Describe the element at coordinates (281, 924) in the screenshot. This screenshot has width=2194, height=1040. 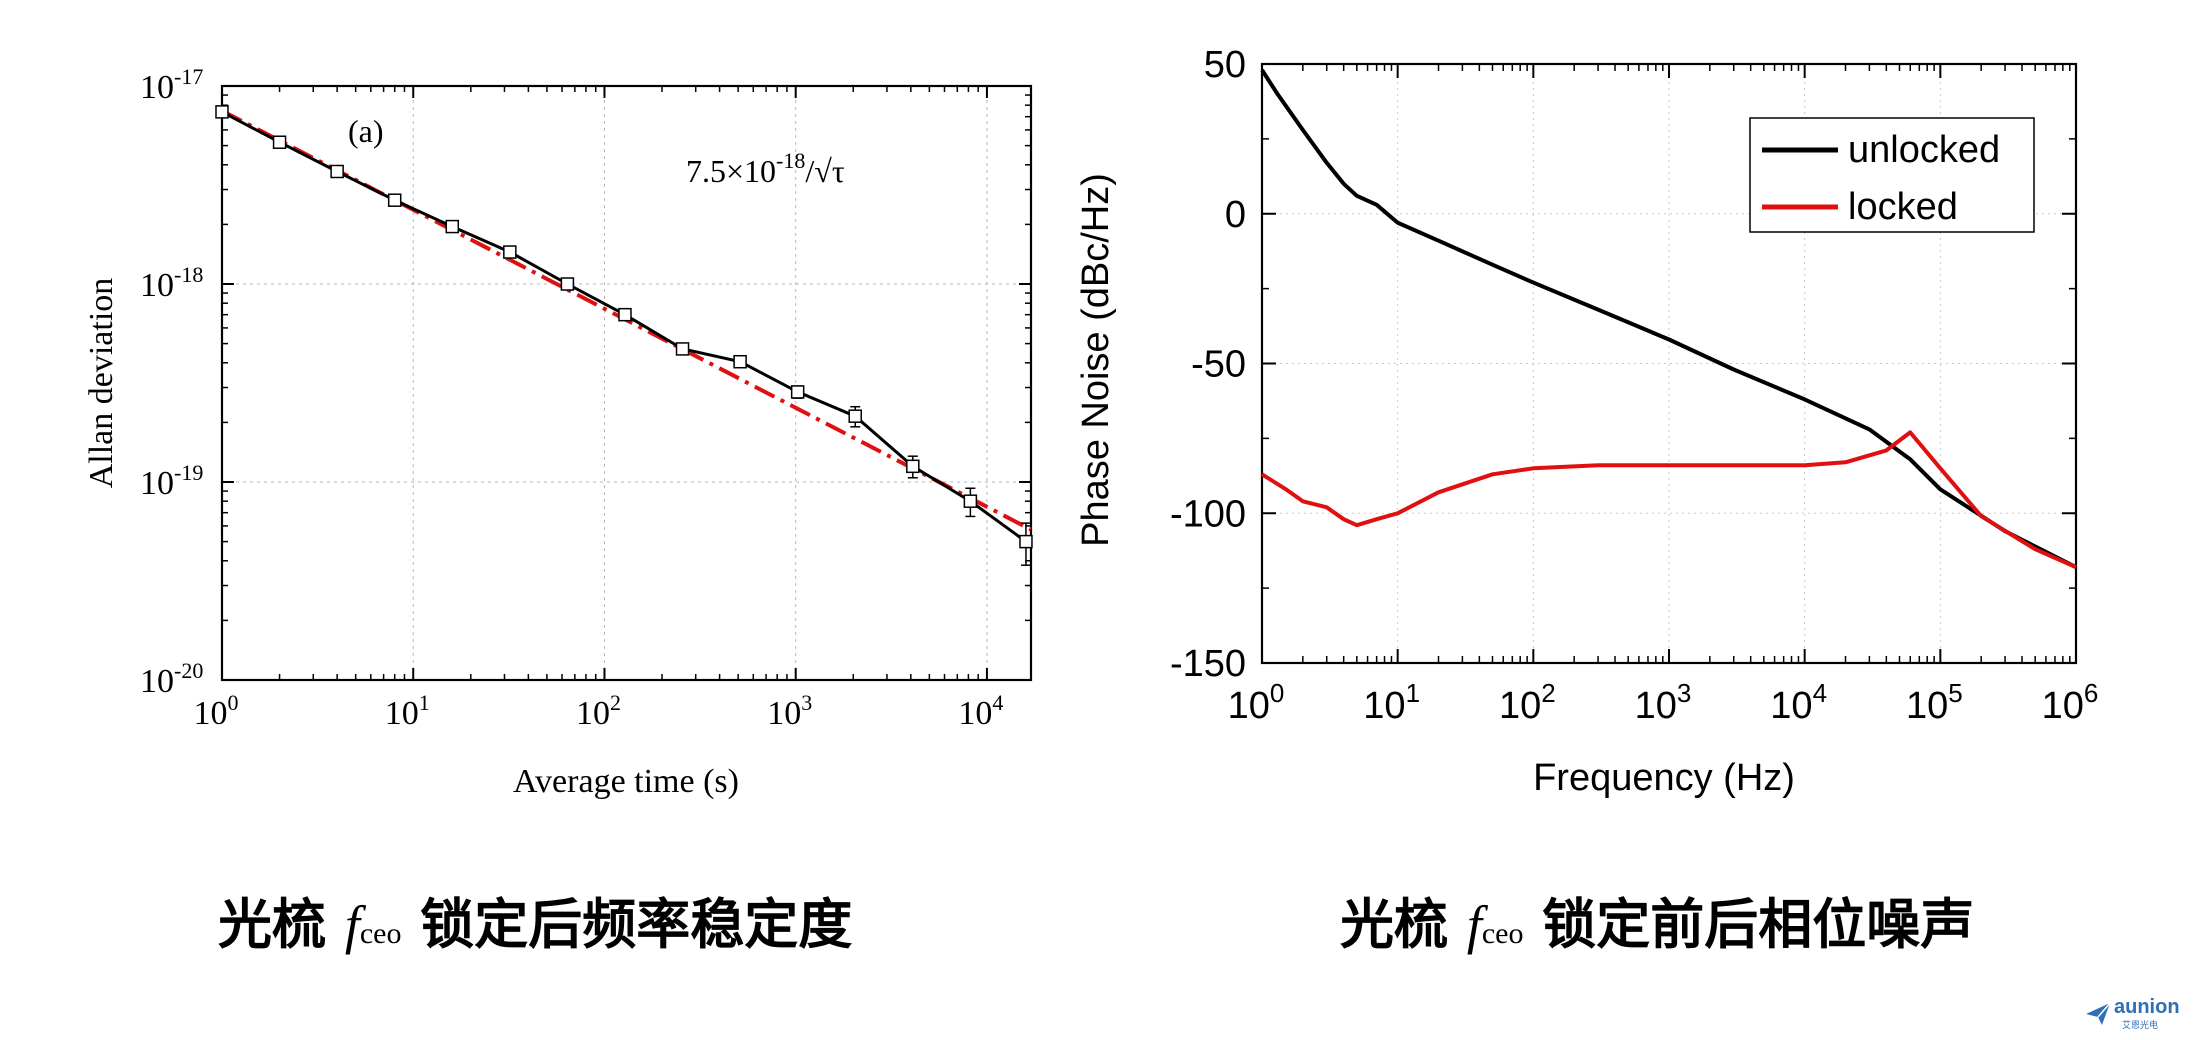
I see `left-caption-pre: 光梳` at that location.